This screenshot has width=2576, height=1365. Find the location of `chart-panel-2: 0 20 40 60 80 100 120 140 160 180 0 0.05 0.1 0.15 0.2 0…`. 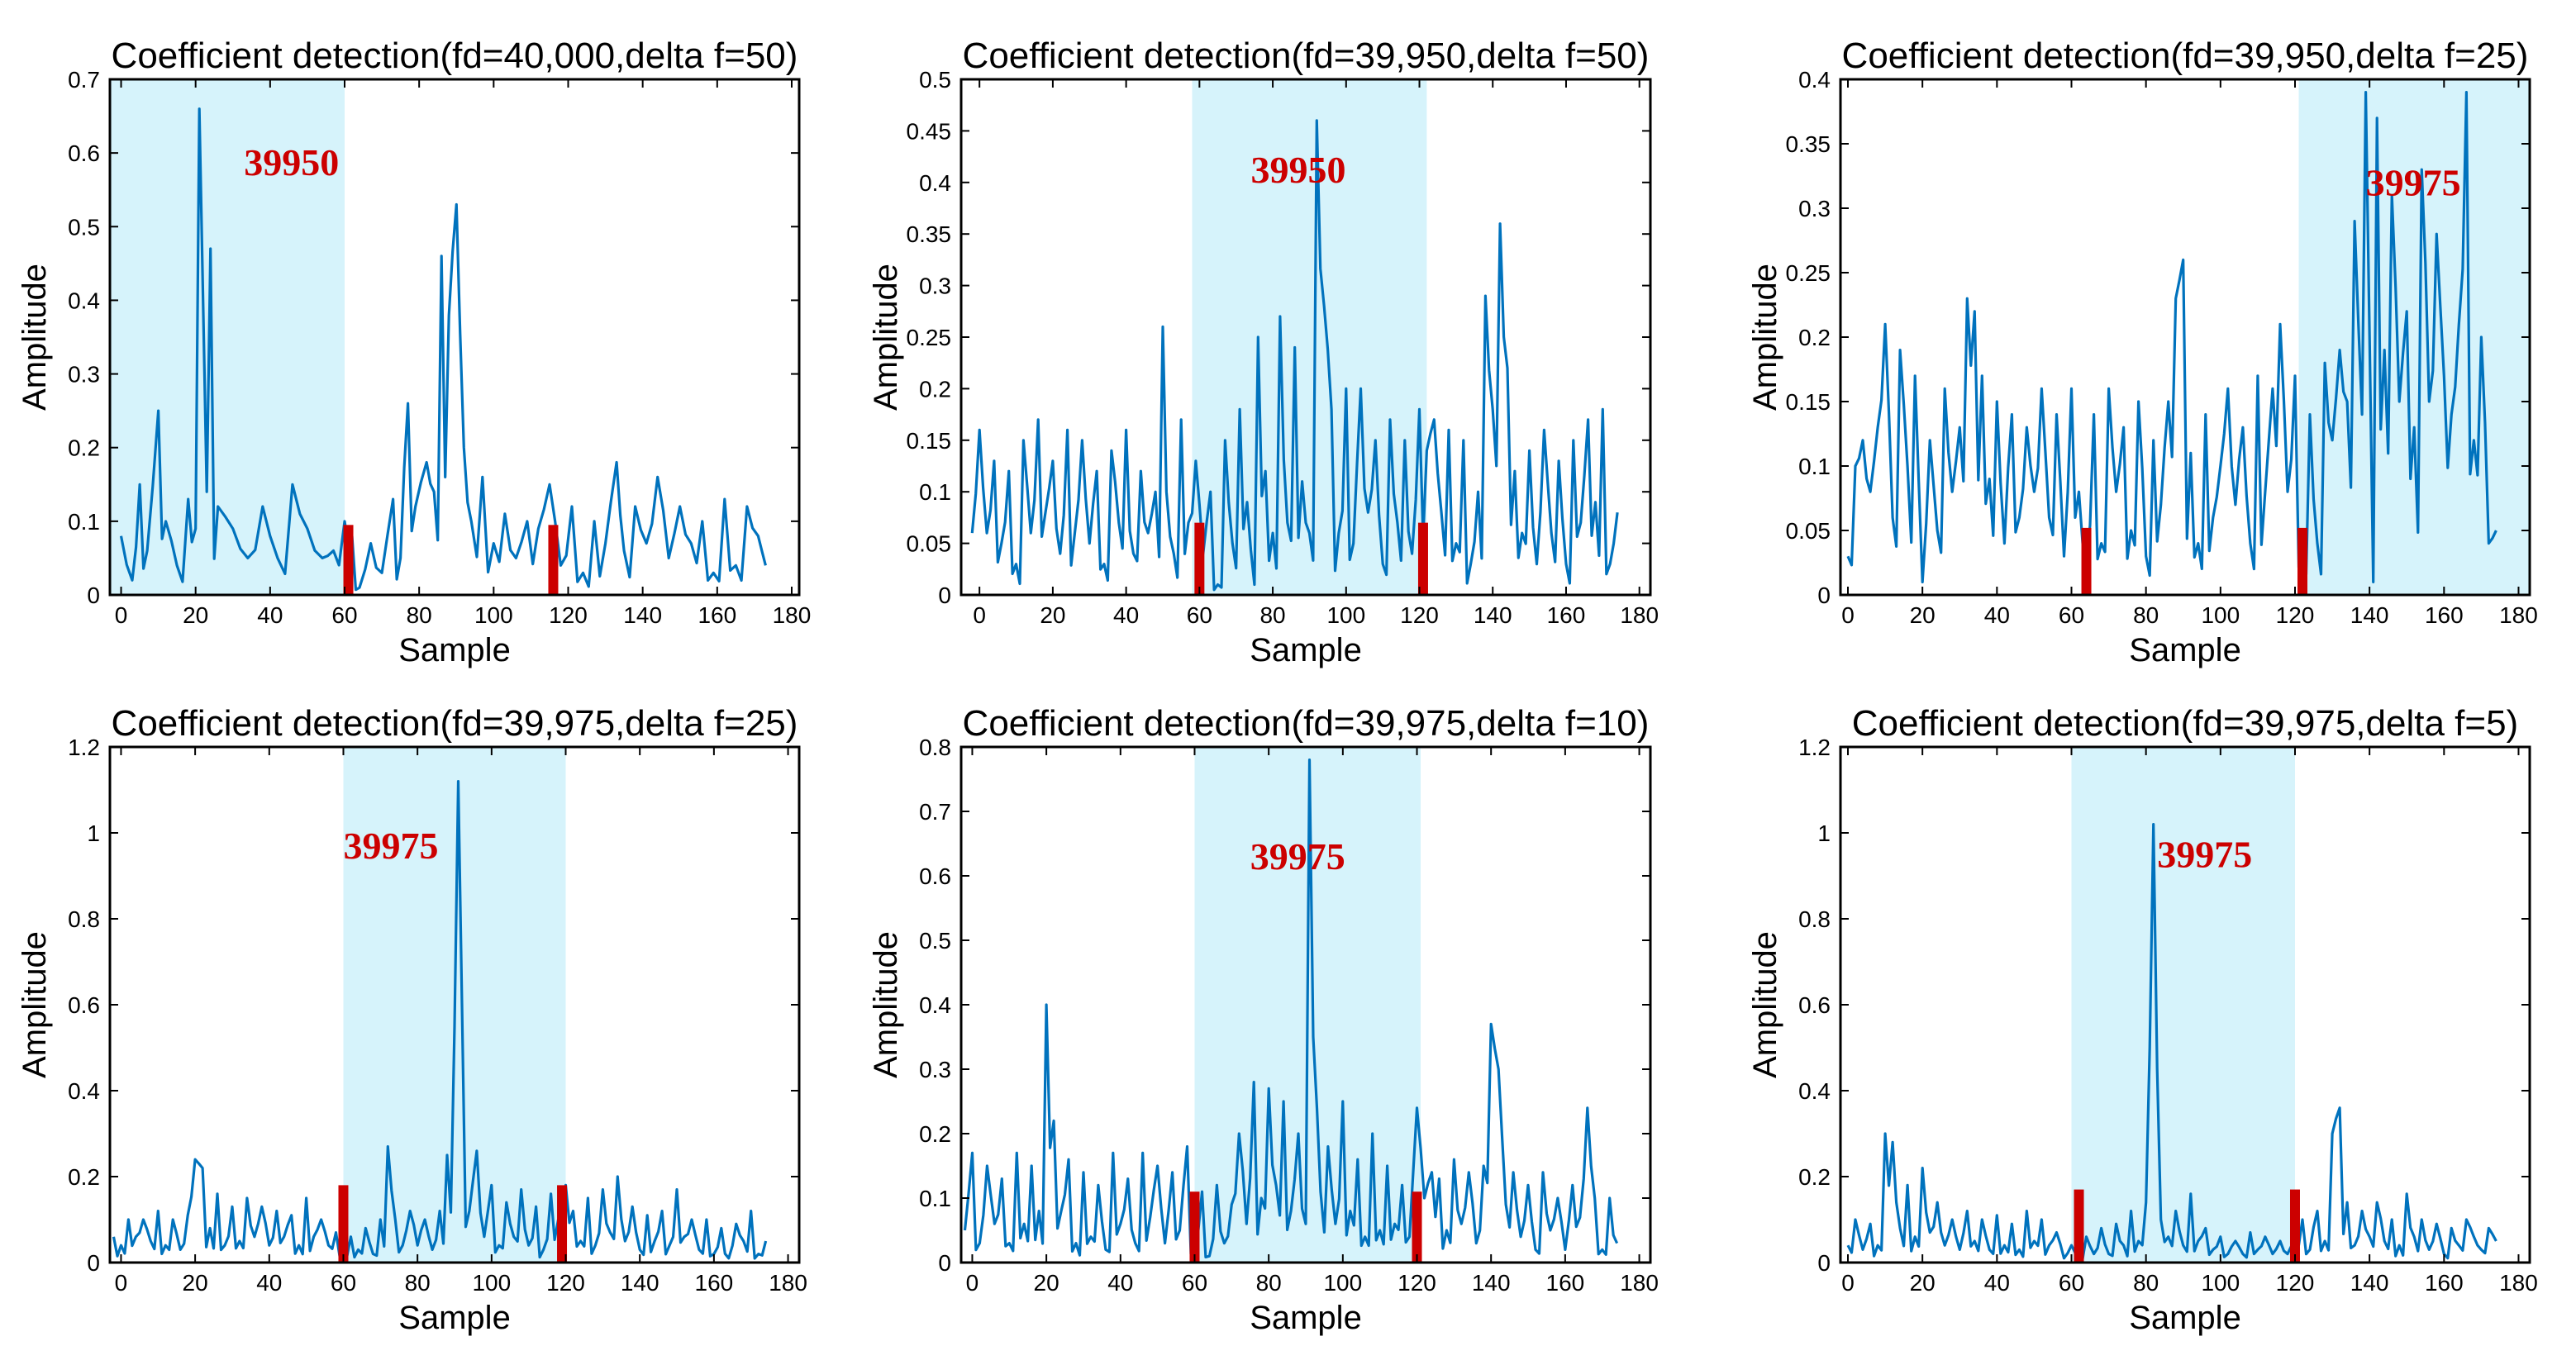

chart-panel-2: 0 20 40 60 80 100 120 140 160 180 0 0.05 0.1 0.15 0.2 0… is located at coordinates (1264, 352).